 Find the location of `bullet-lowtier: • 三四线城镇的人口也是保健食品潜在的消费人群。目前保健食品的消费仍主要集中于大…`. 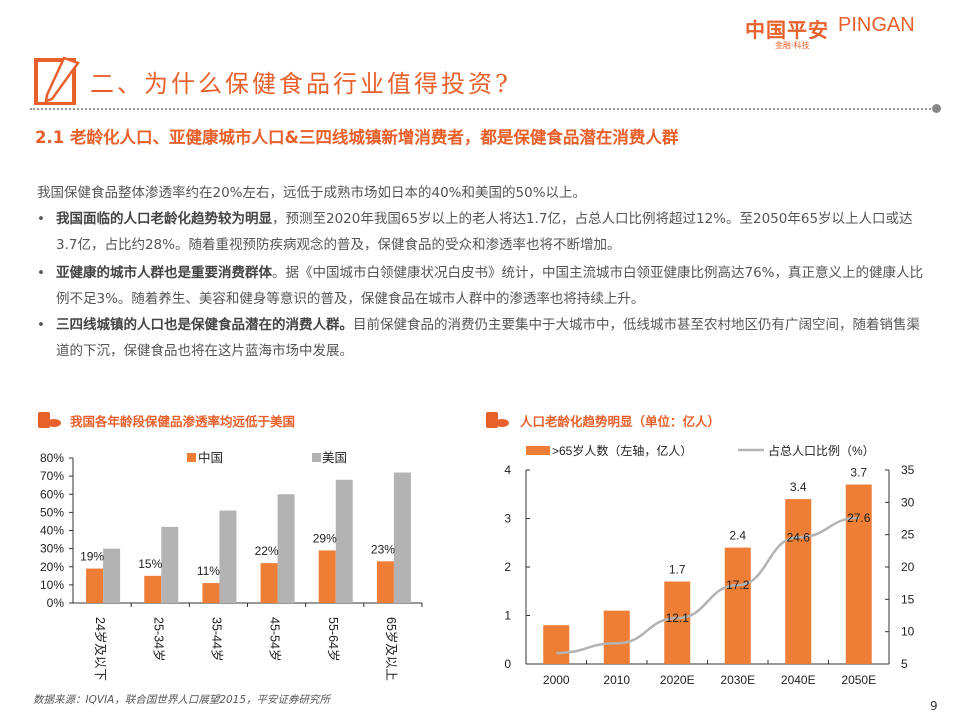

bullet-lowtier: • 三四线城镇的人口也是保健食品潜在的消费人群。目前保健食品的消费仍主要集中于大… is located at coordinates (482, 338).